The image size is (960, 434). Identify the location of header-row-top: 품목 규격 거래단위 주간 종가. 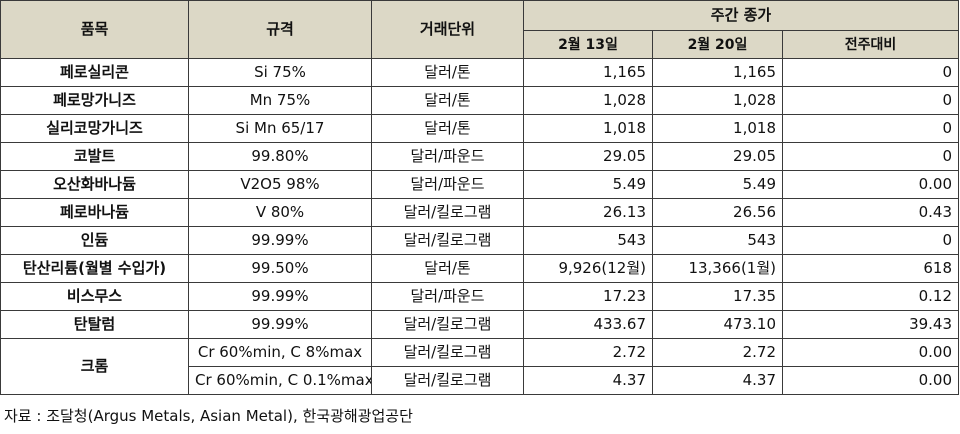
(480, 29).